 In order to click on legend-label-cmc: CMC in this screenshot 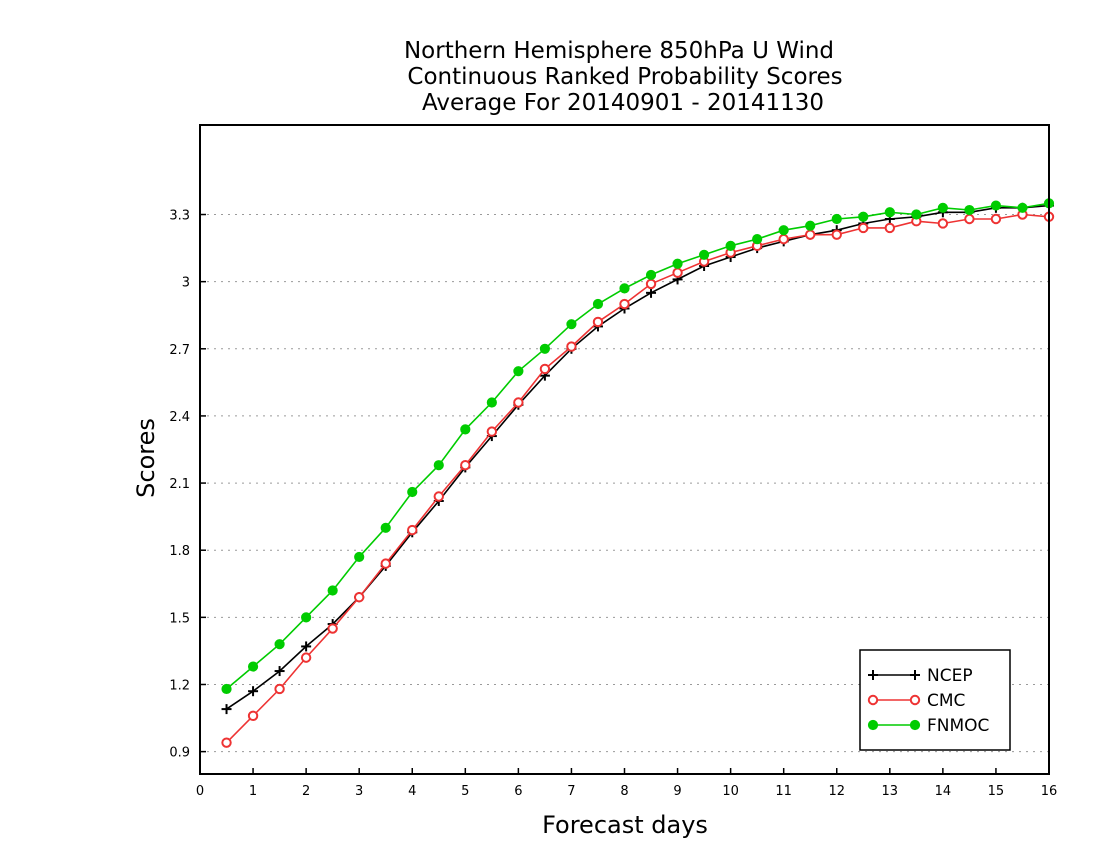, I will do `click(946, 701)`.